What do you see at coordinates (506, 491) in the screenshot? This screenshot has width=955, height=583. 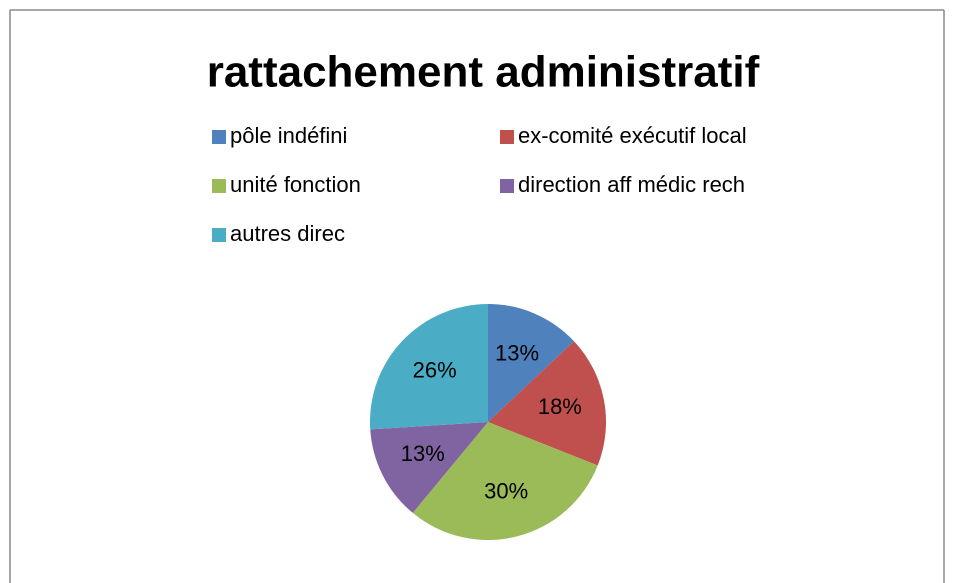 I see `data-label: 30%` at bounding box center [506, 491].